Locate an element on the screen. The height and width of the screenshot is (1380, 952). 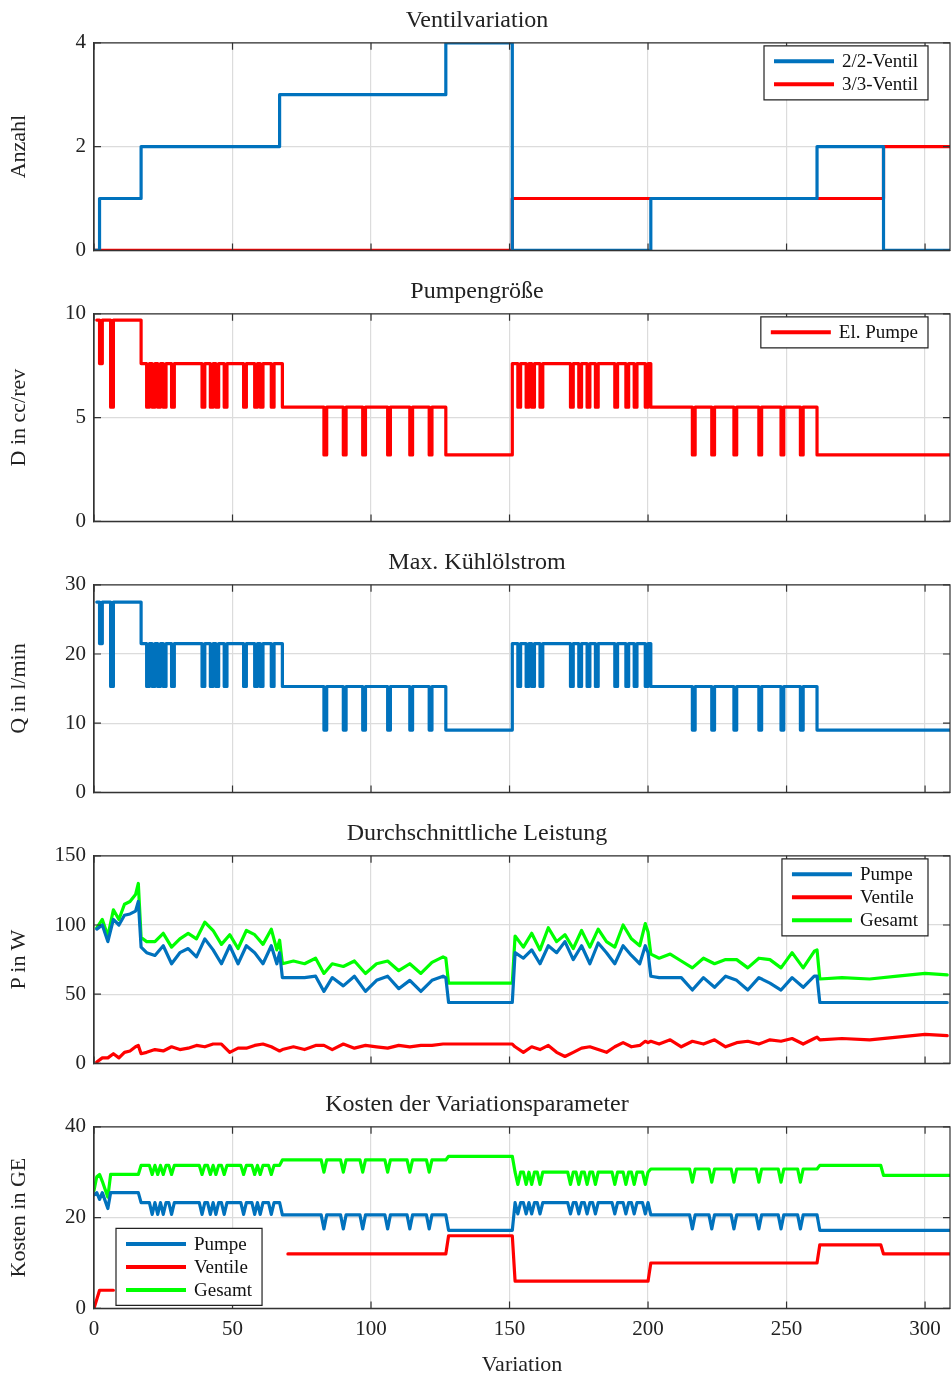
legend-label: 2/2-Ventil is located at coordinates (880, 61).